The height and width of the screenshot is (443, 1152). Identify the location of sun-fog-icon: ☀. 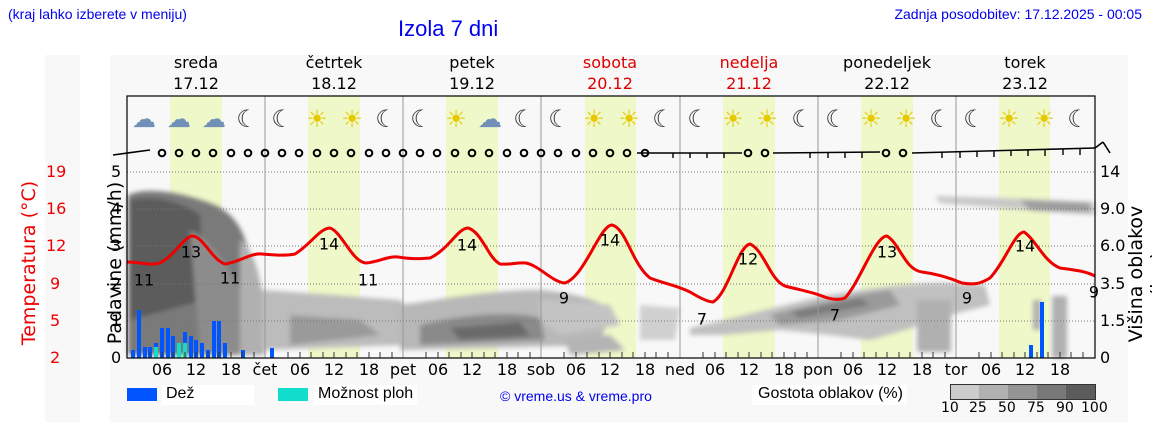
(594, 119).